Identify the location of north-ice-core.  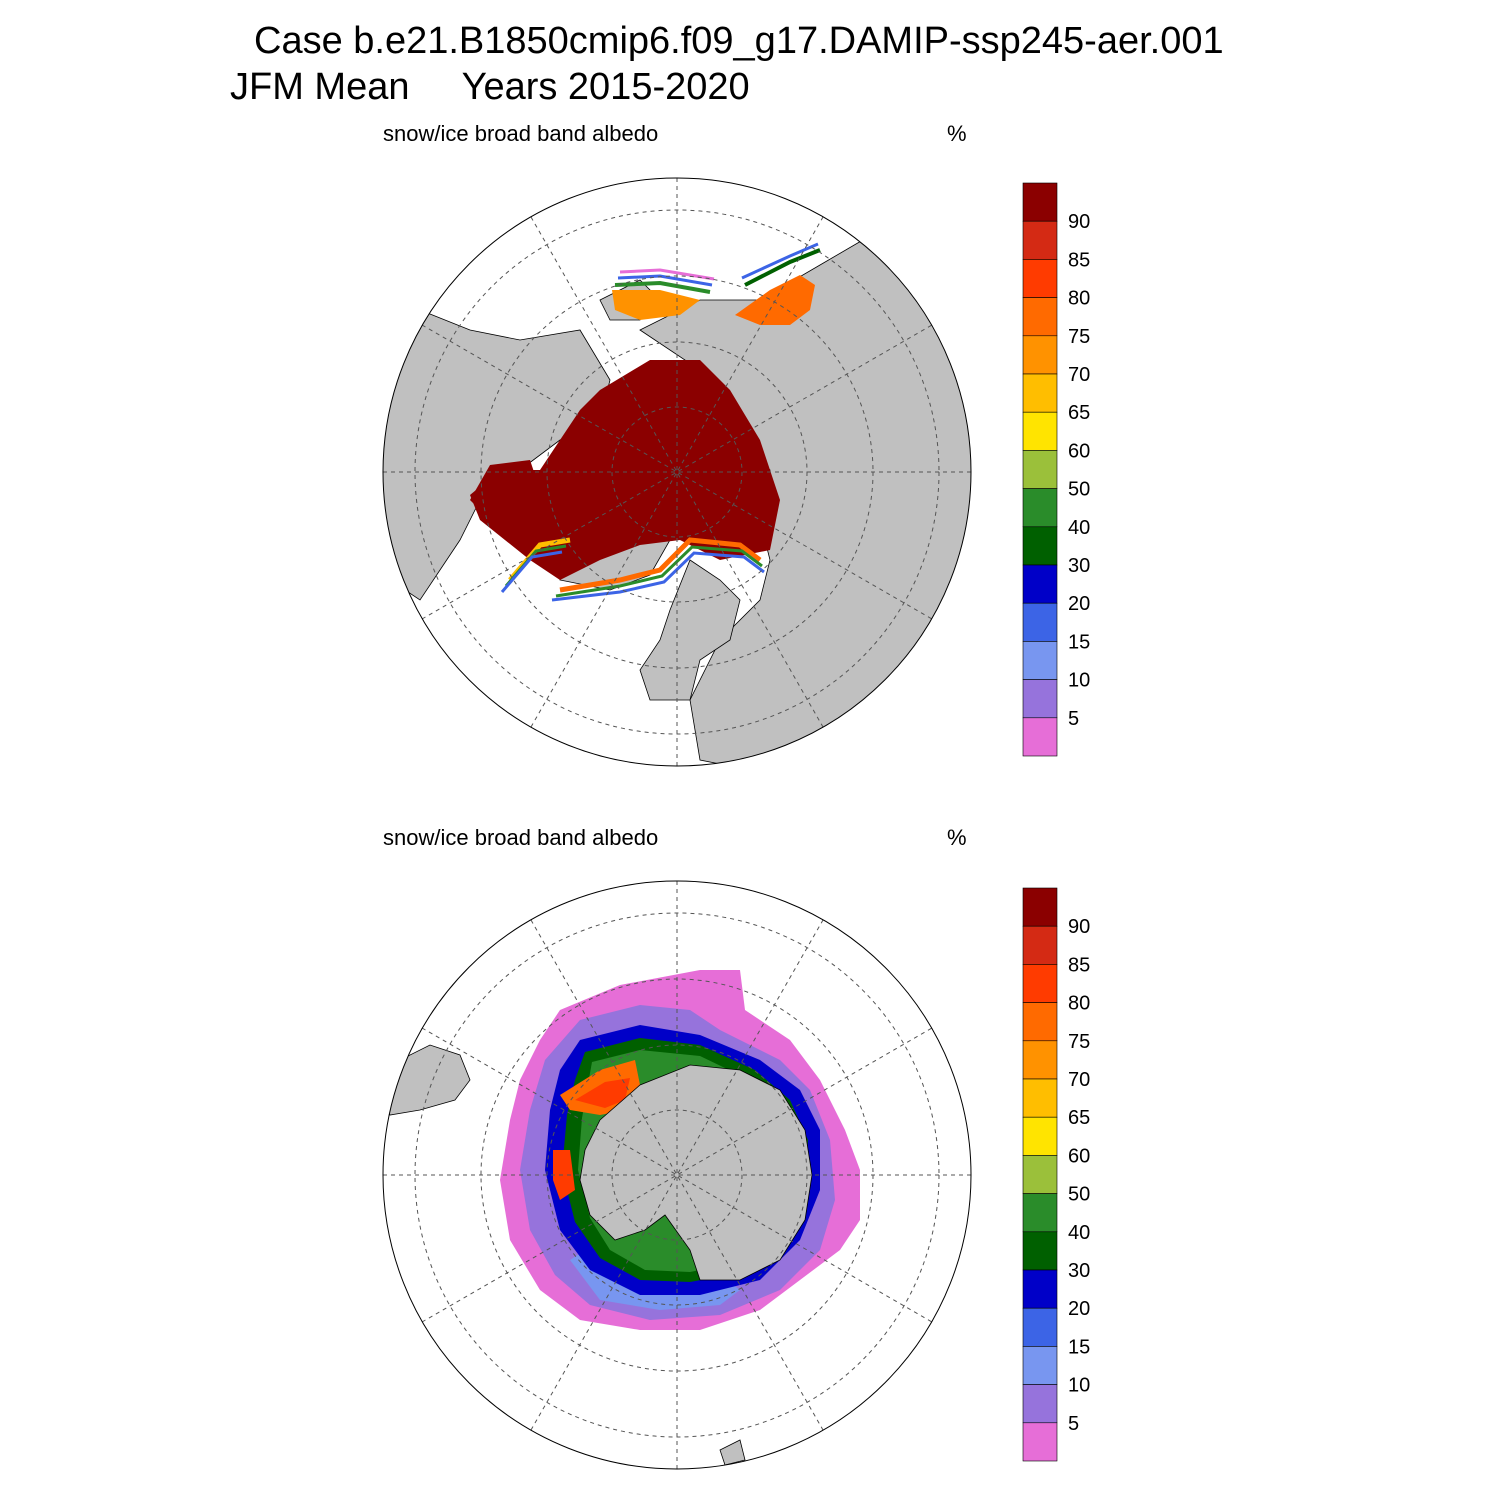
(625, 470).